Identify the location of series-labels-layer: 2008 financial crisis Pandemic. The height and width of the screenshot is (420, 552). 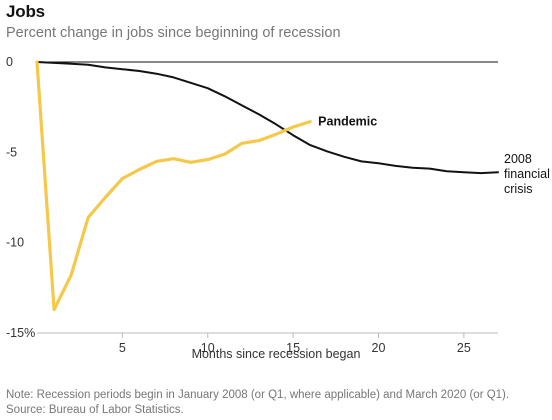
(434, 156).